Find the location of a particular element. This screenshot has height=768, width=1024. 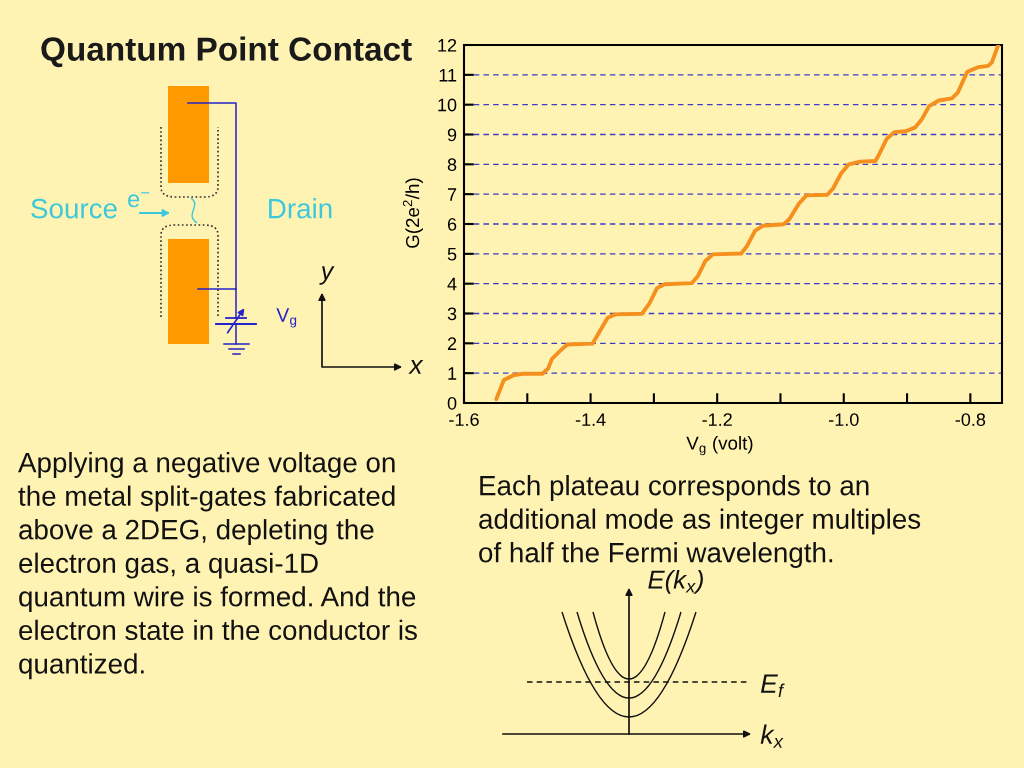

text: E(k$_{x}$) is located at coordinates (675, 581).